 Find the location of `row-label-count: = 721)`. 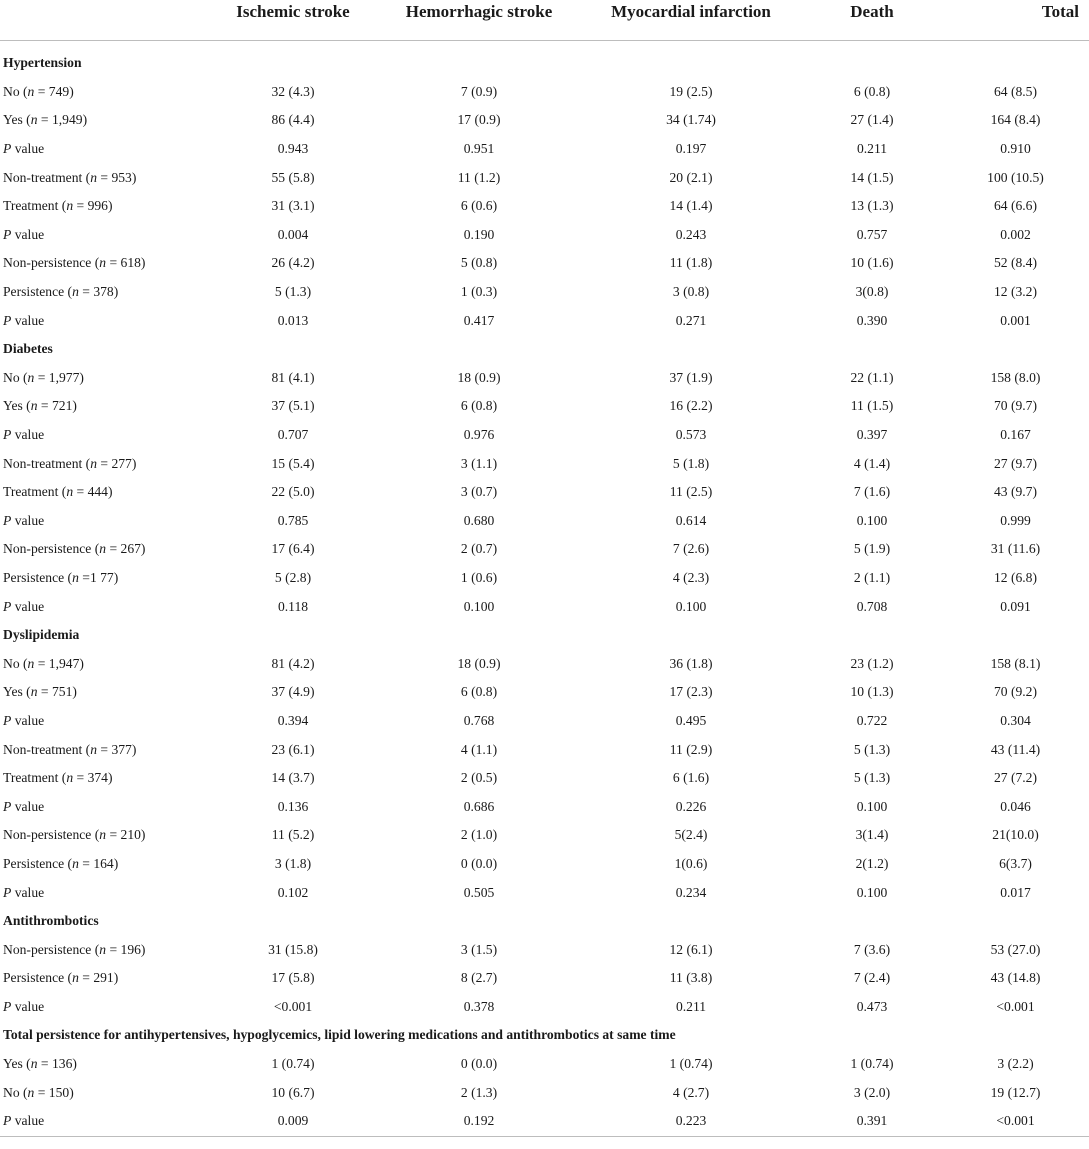

row-label-count: = 721) is located at coordinates (57, 406).